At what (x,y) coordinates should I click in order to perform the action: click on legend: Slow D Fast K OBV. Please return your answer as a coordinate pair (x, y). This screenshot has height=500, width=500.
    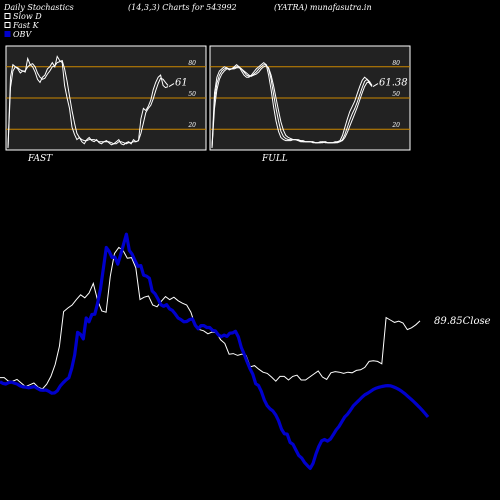
    Looking at the image, I should click on (23, 25).